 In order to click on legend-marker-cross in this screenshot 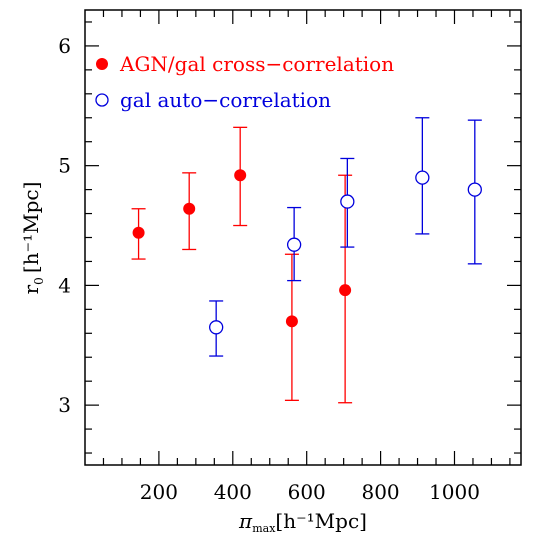, I will do `click(102, 64)`.